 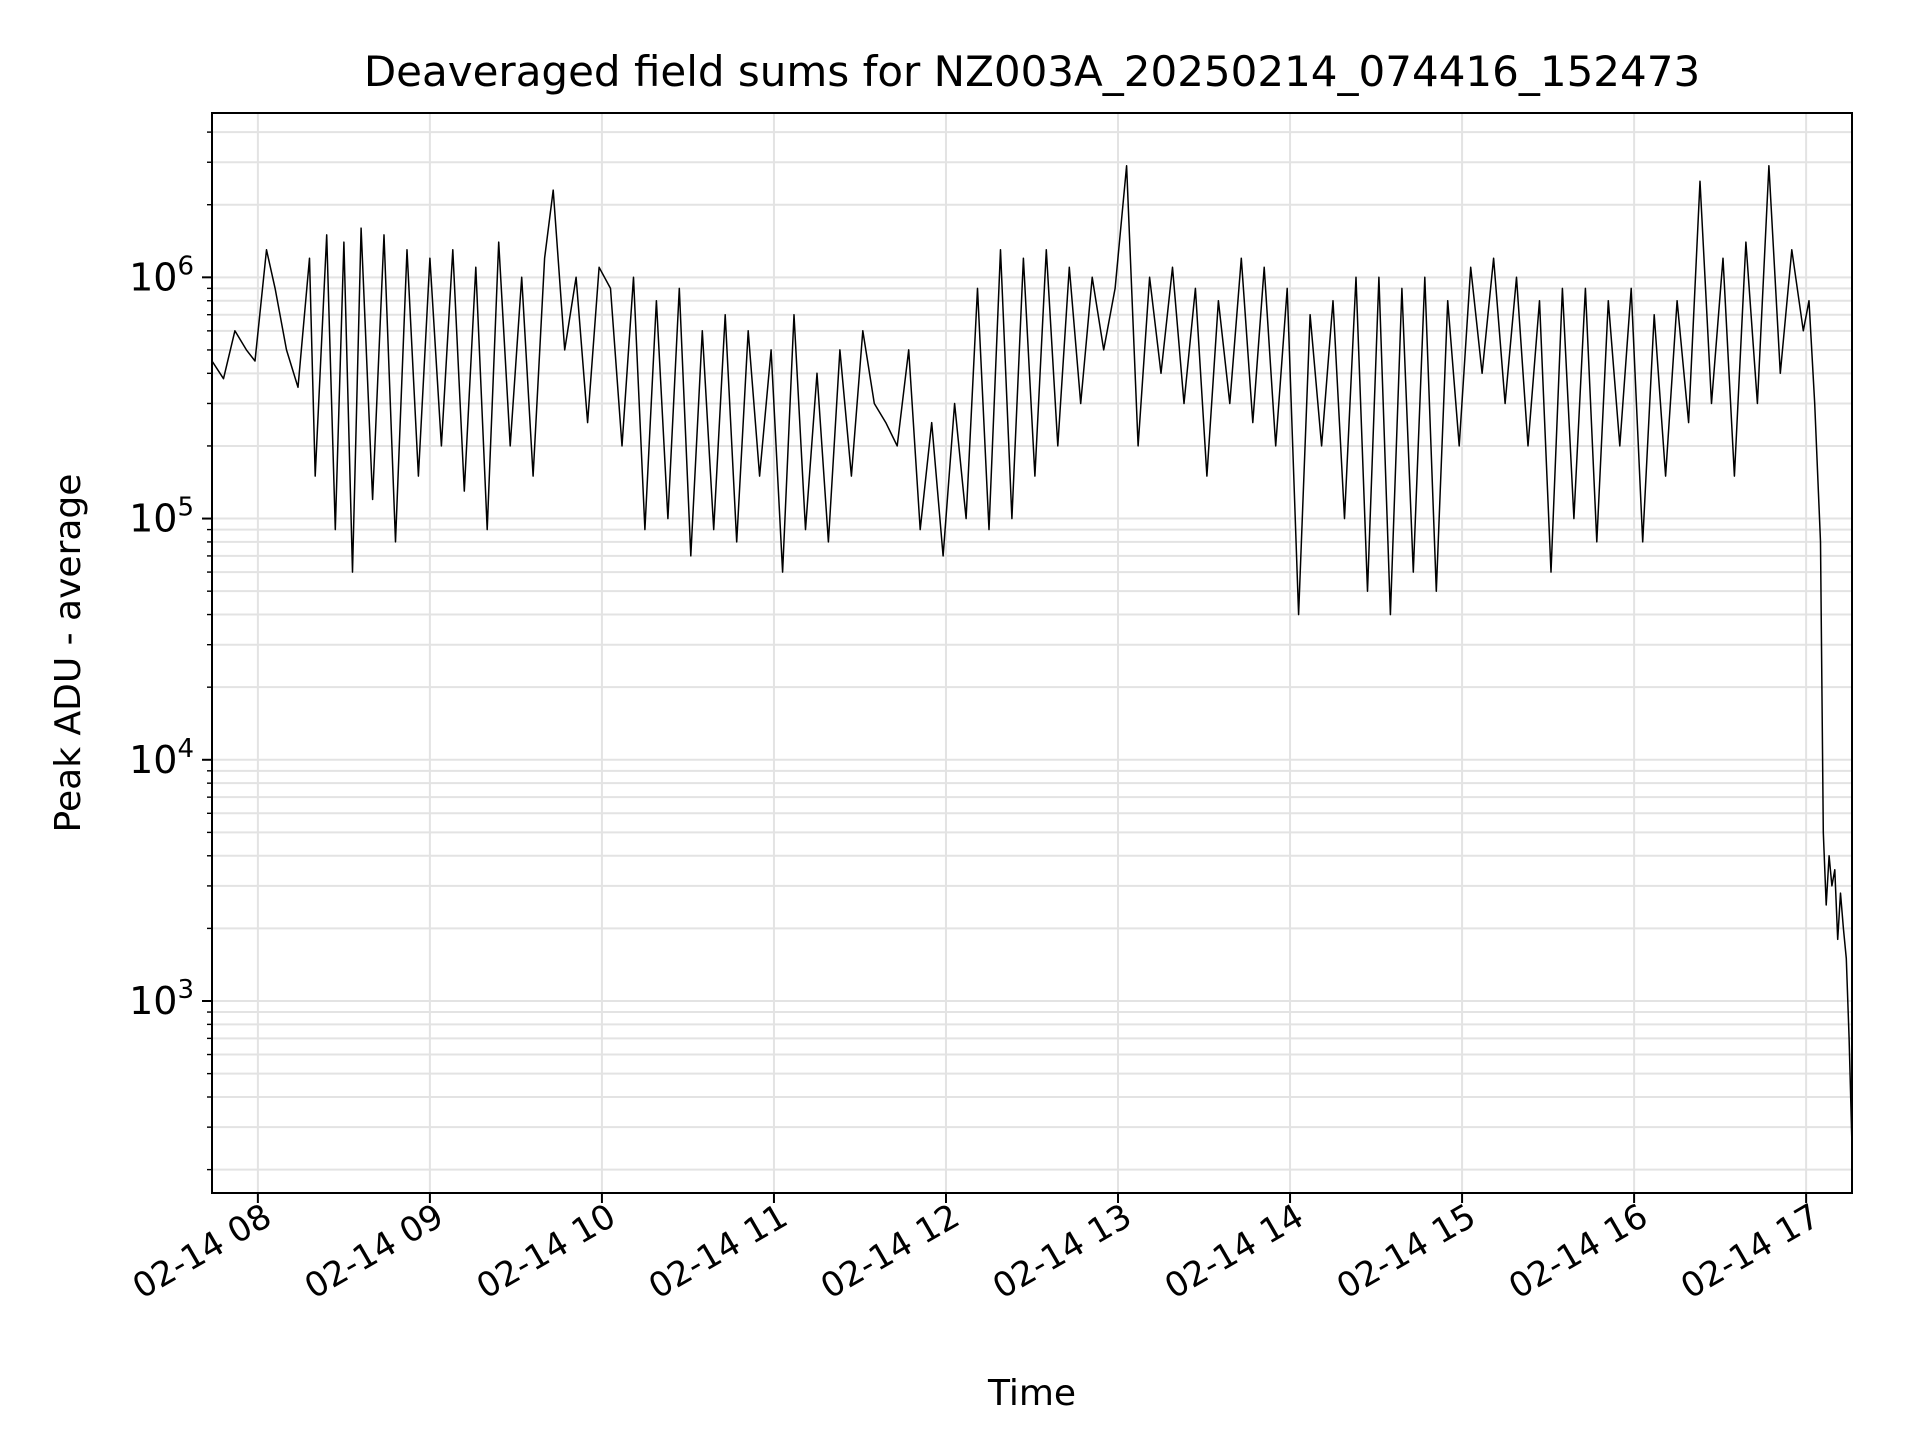 What do you see at coordinates (185, 990) in the screenshot?
I see `y-tick-label-exponent: 3` at bounding box center [185, 990].